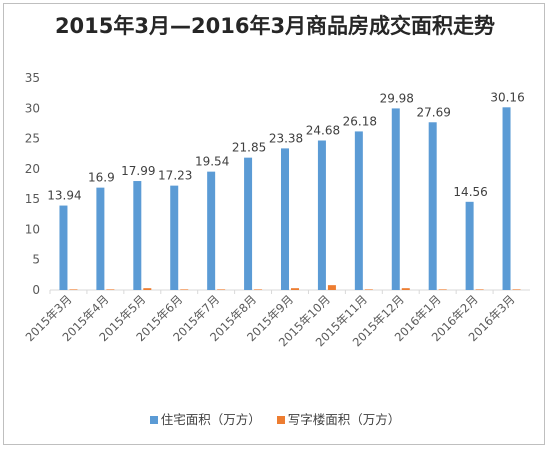 This screenshot has height=450, width=550. Describe the element at coordinates (32, 199) in the screenshot. I see `y-tick-label: 15` at that location.